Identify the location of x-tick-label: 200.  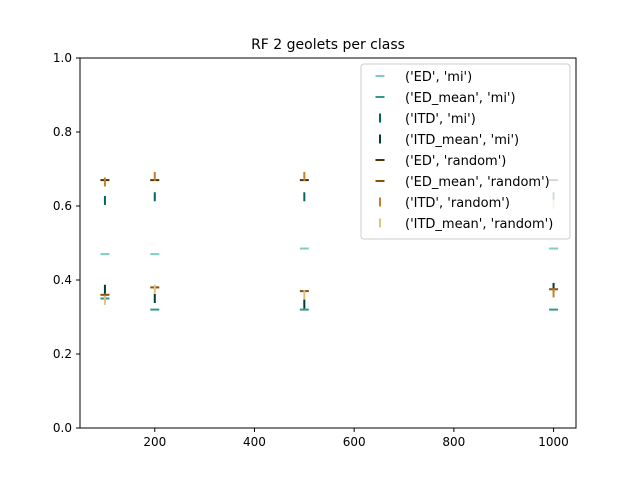
(154, 442).